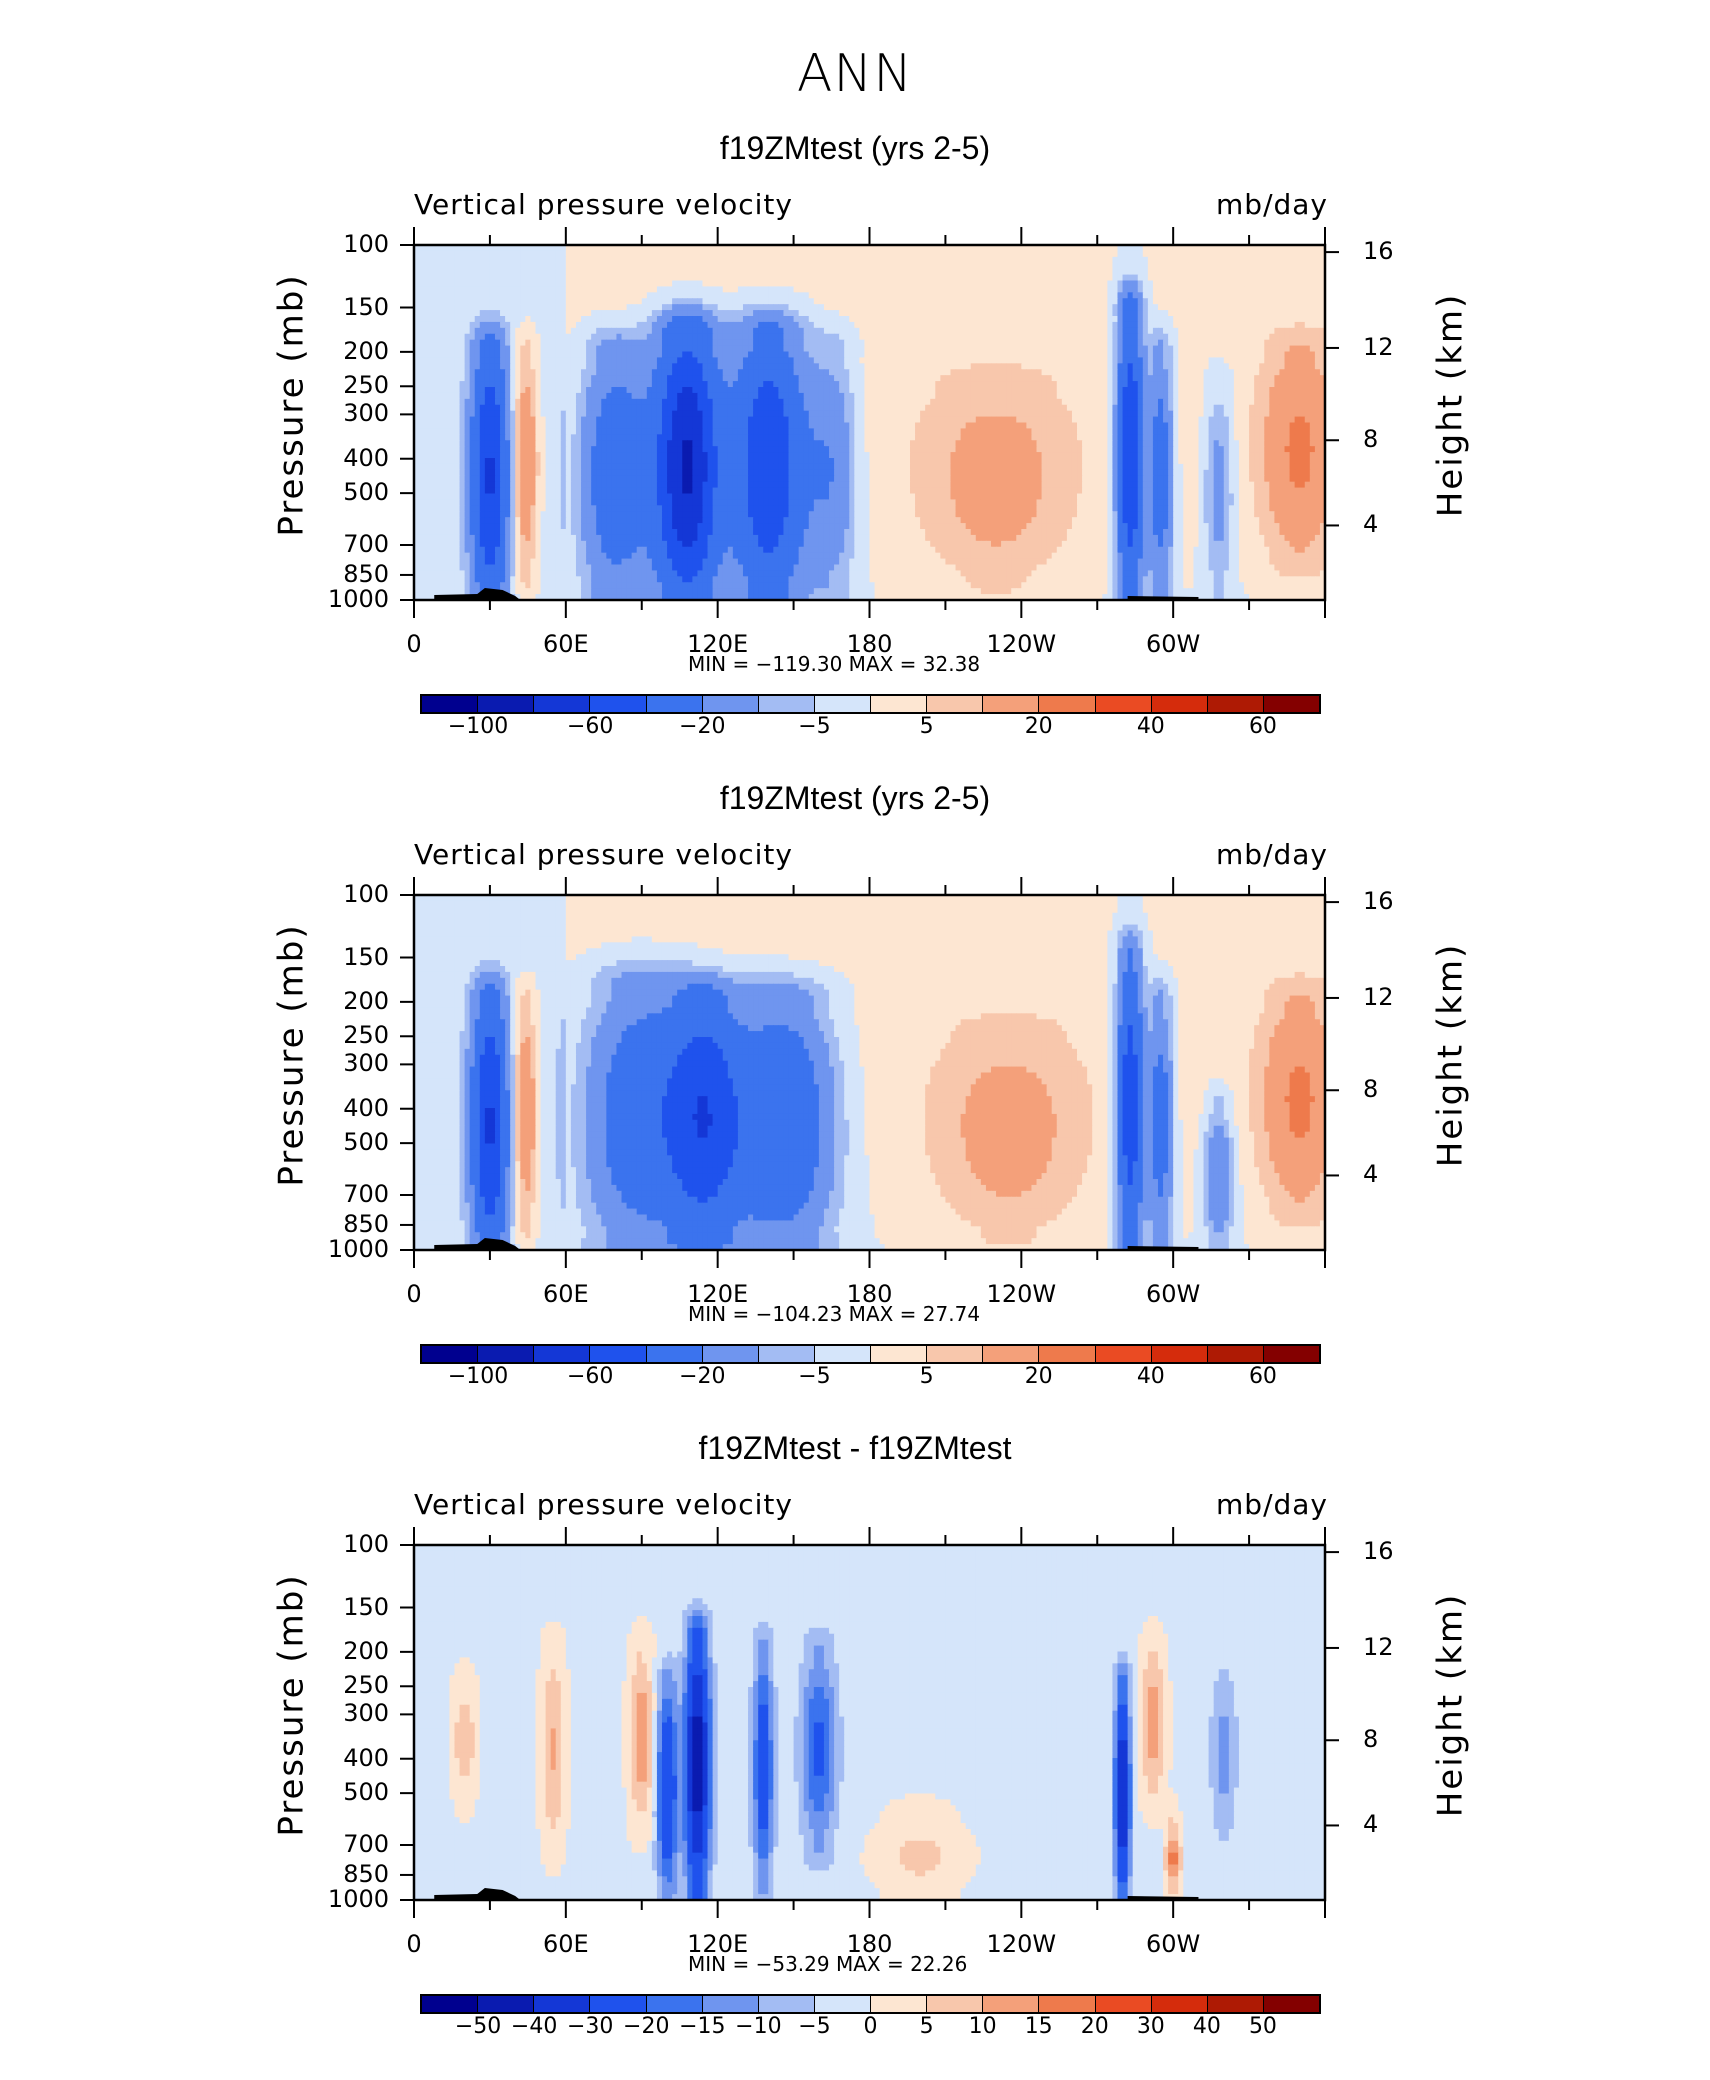 The height and width of the screenshot is (2080, 1710). What do you see at coordinates (834, 1314) in the screenshot?
I see `min-max-label: MIN = −104.23 MAX = 27.74` at bounding box center [834, 1314].